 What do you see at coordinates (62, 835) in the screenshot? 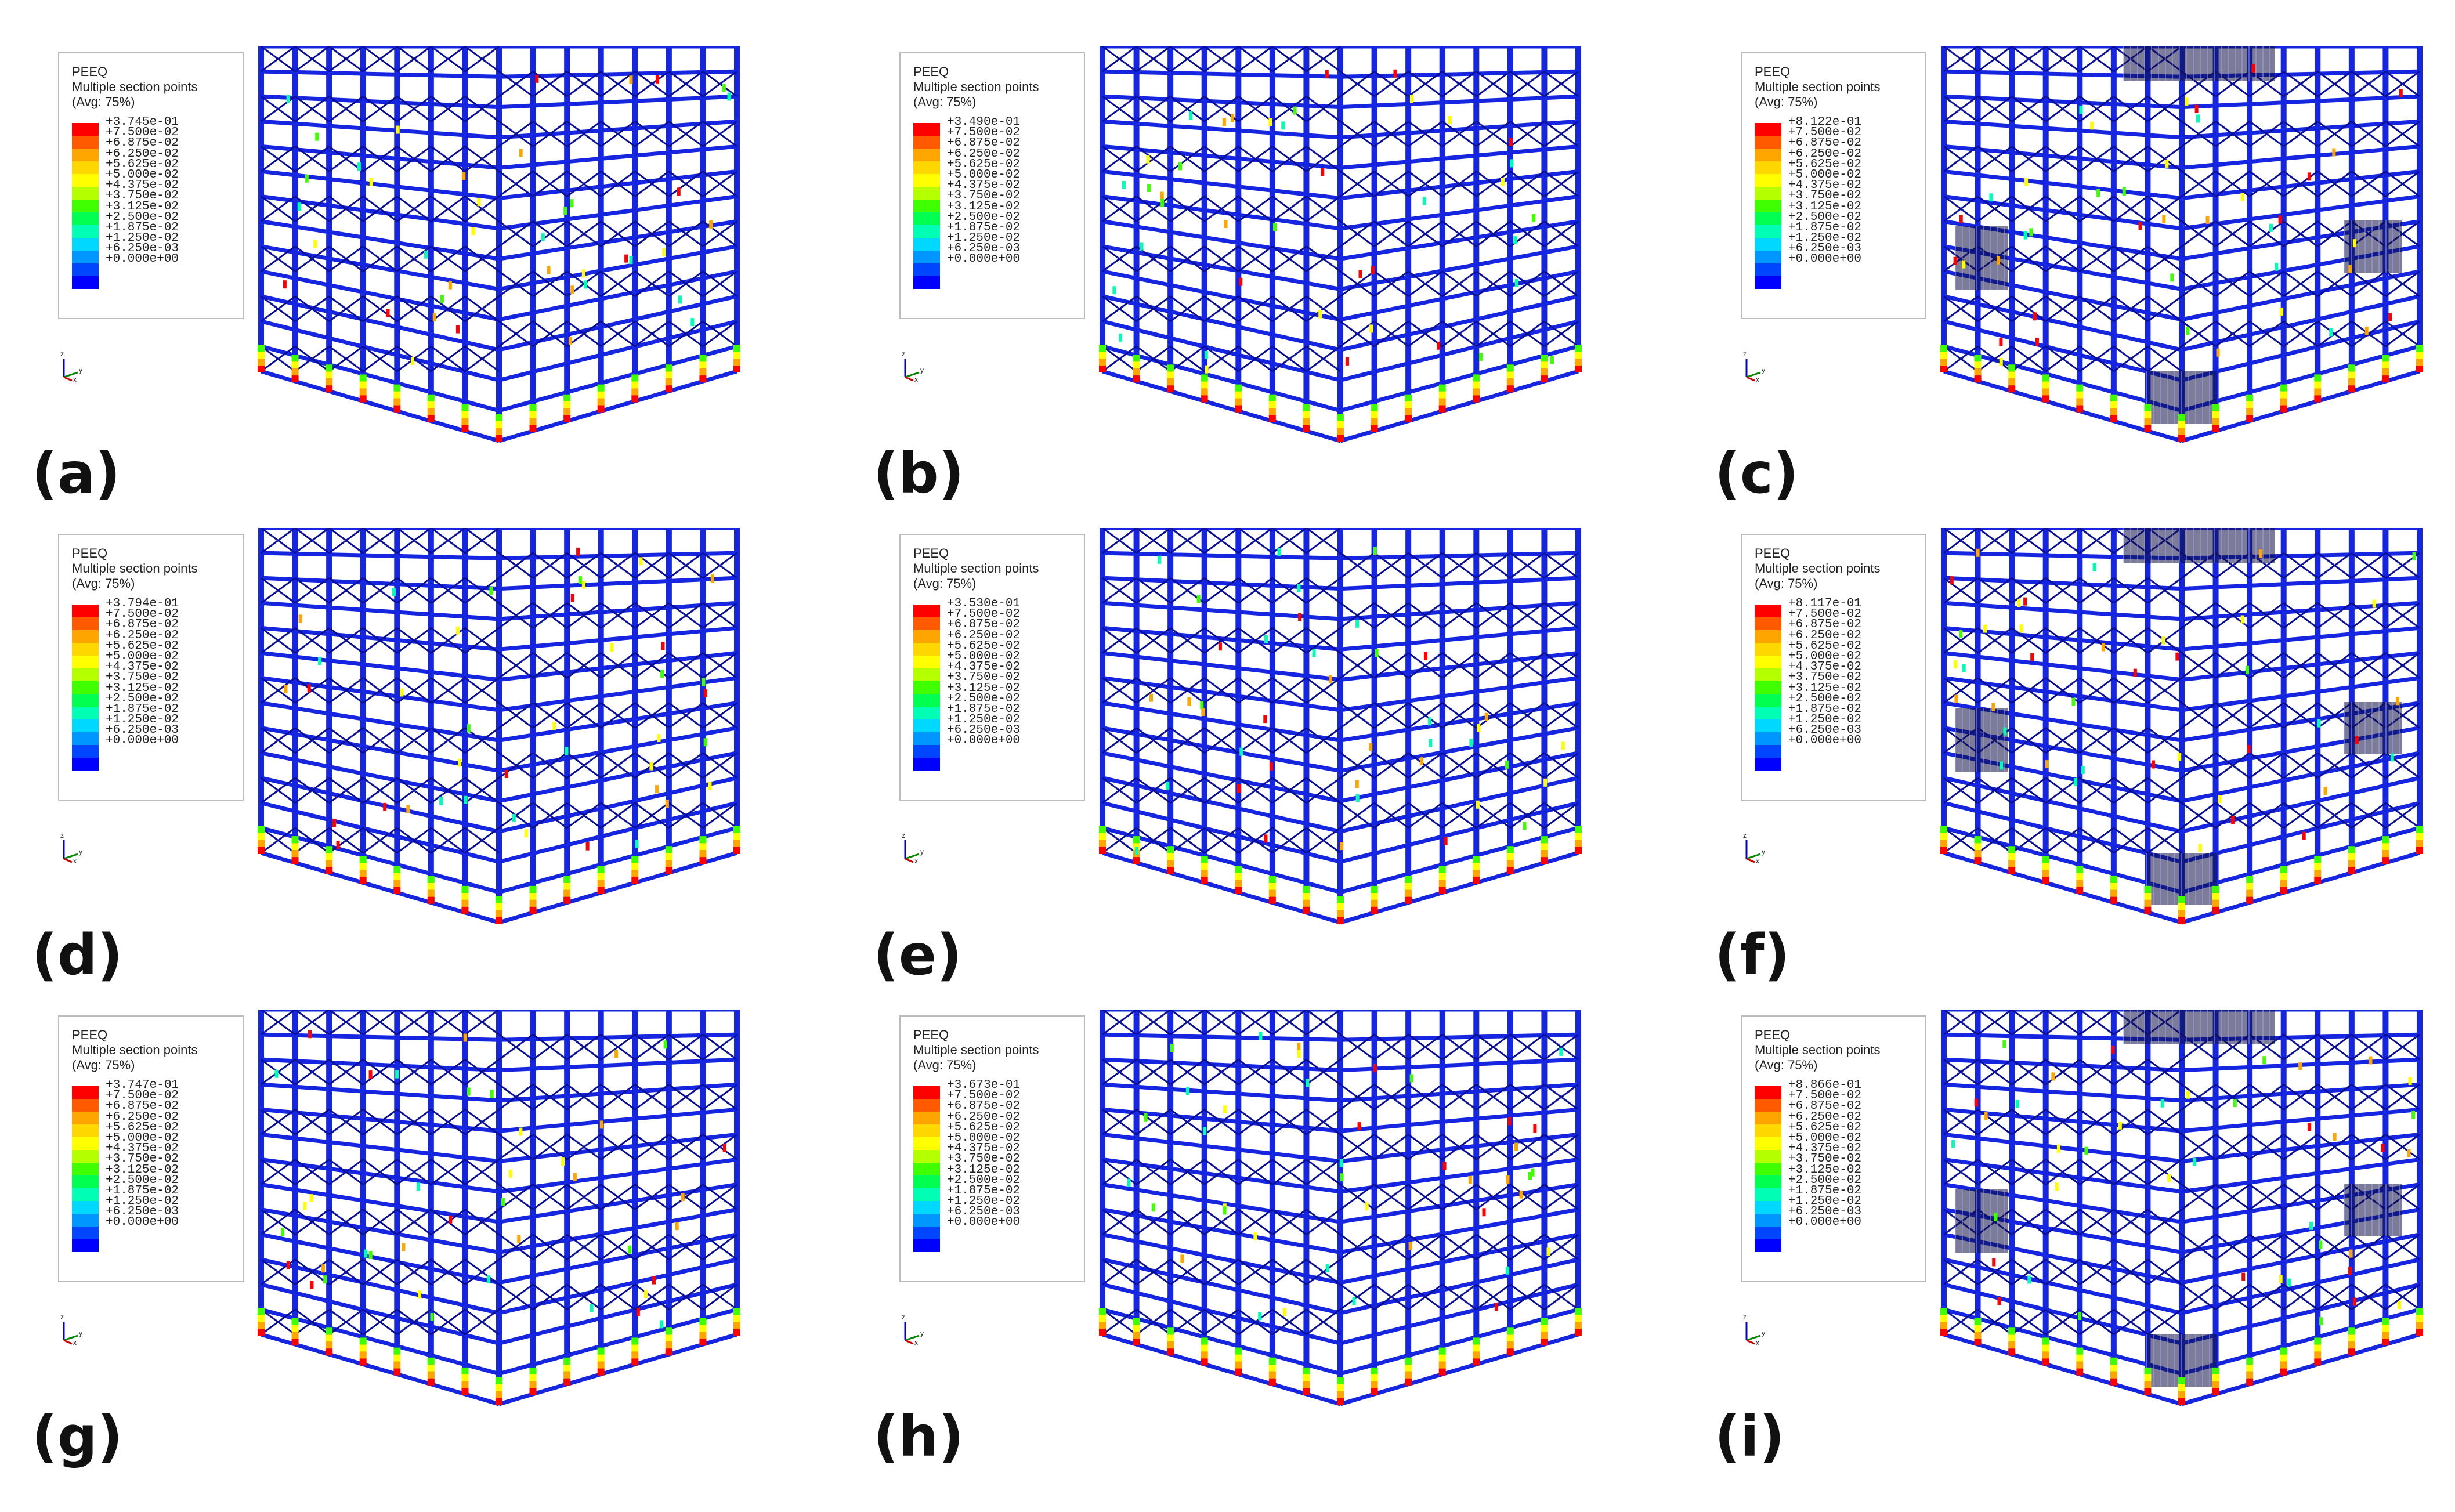
I see `axis-z-label: z` at bounding box center [62, 835].